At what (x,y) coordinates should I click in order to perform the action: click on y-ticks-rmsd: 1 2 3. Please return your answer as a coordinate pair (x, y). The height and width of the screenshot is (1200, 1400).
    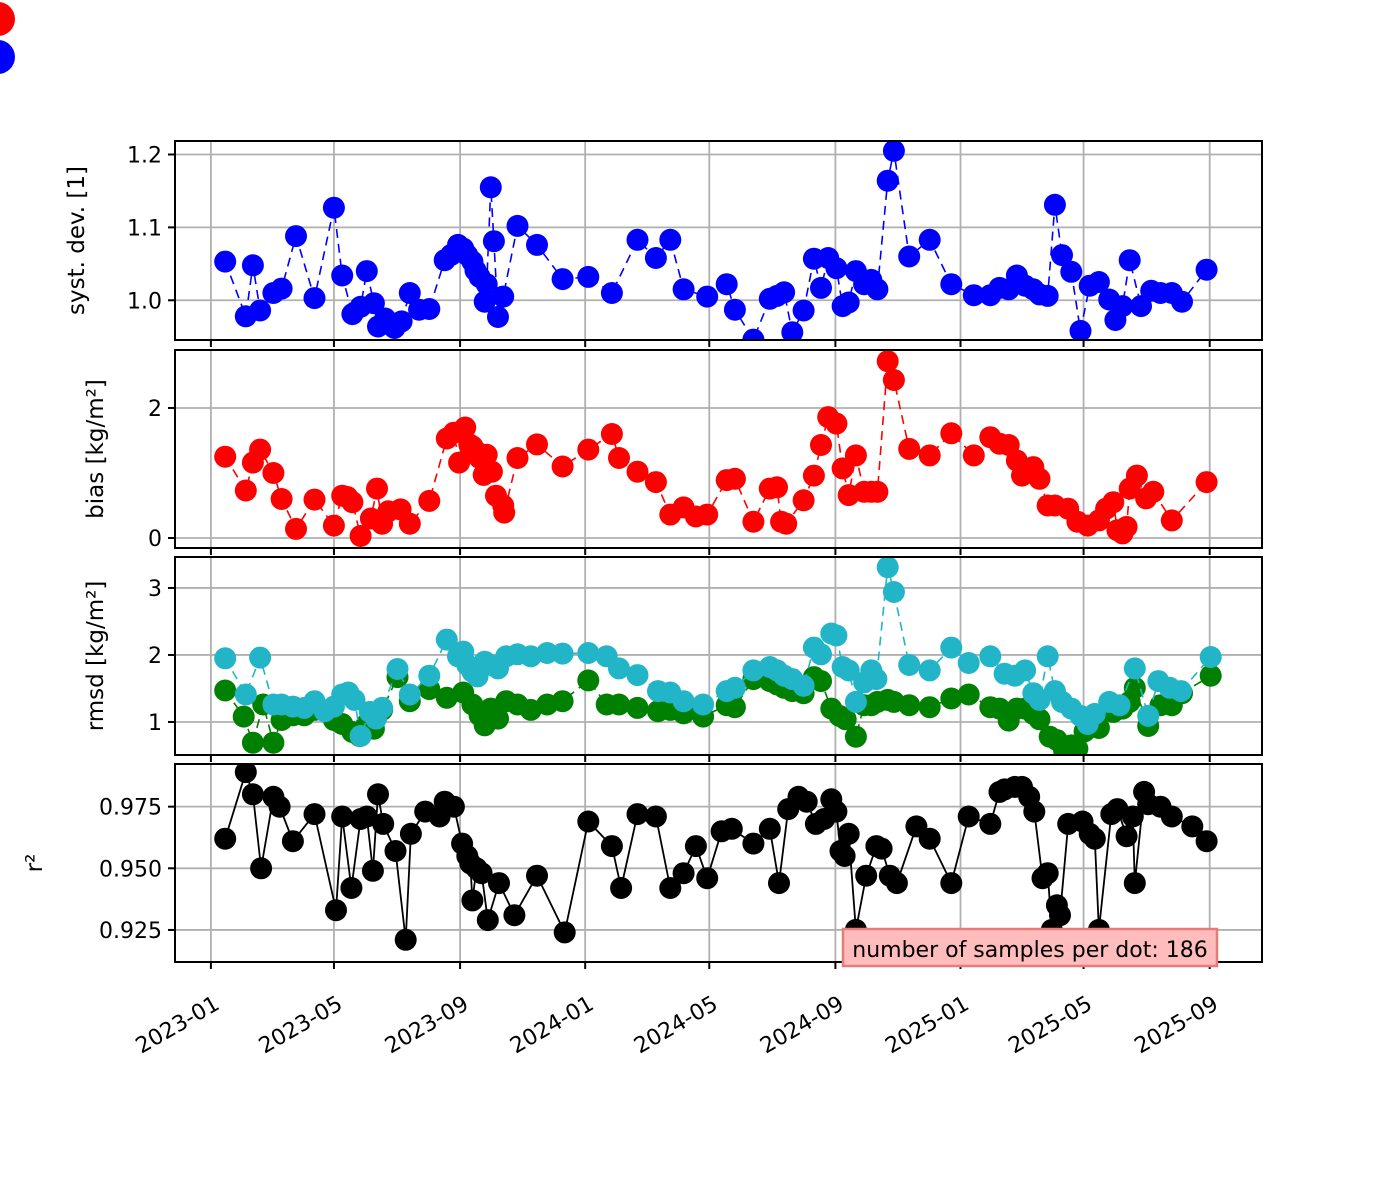
    Looking at the image, I should click on (161, 656).